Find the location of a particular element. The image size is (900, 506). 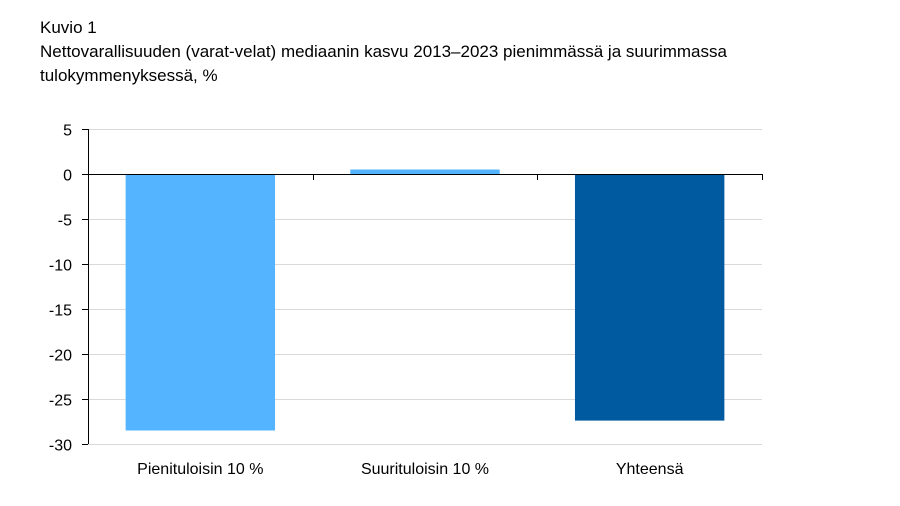

category-label: Suurituloisin 10 % is located at coordinates (425, 469).